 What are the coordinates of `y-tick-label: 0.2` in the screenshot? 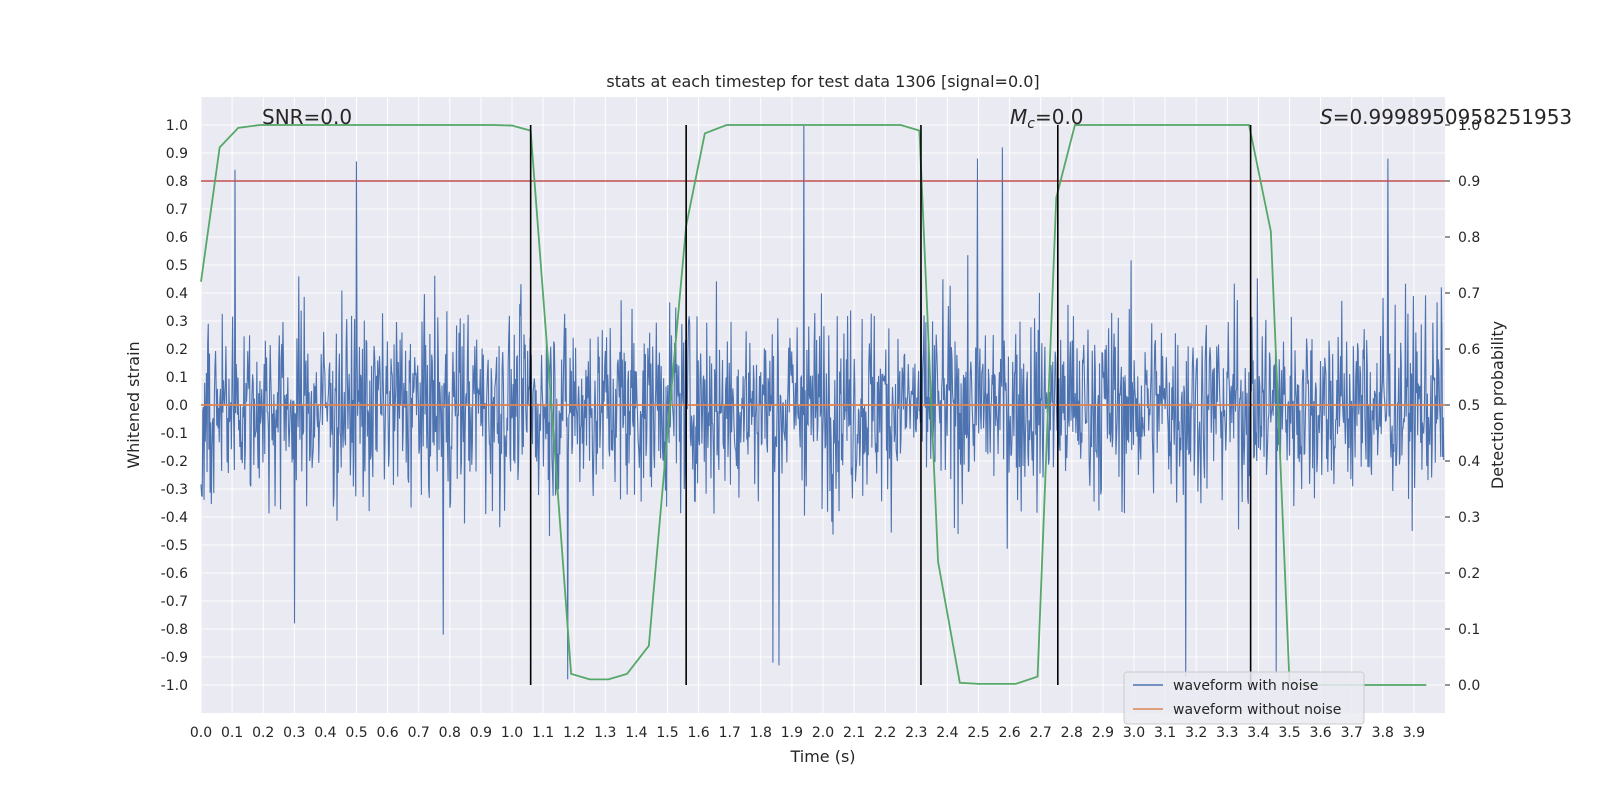 It's located at (177, 350).